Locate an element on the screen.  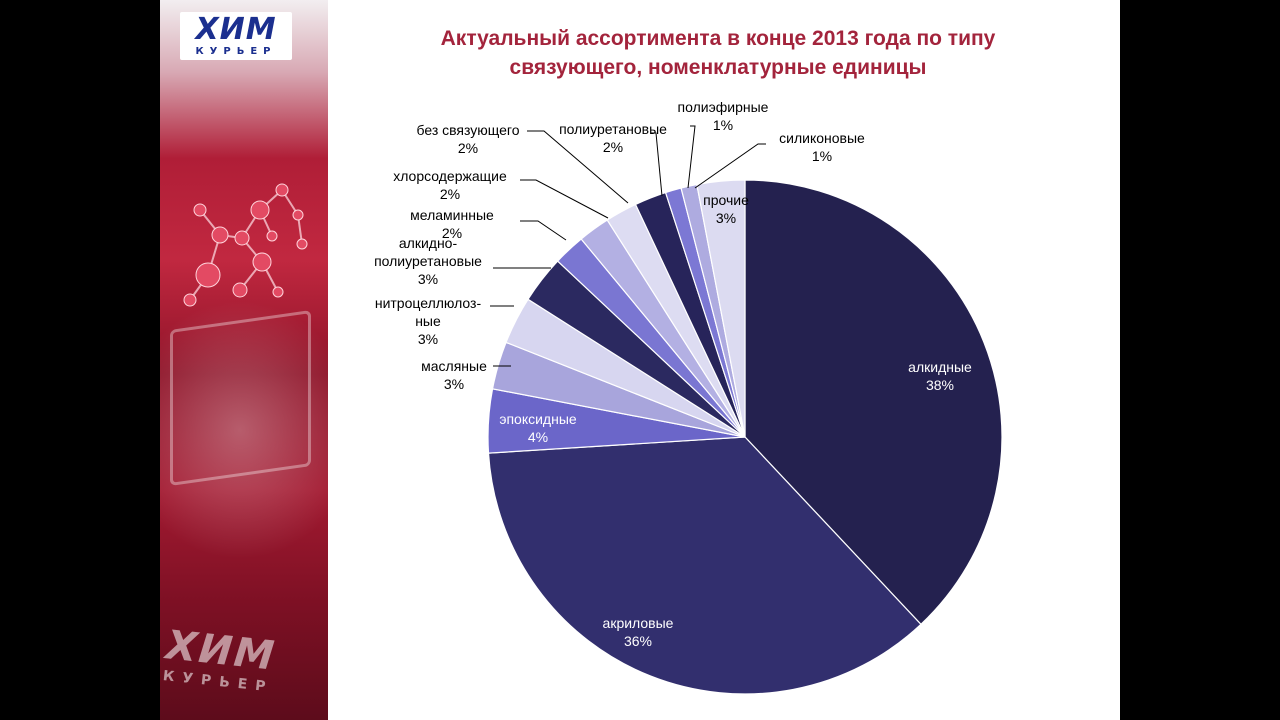
pie-data-label-line: ные is located at coordinates (428, 321).